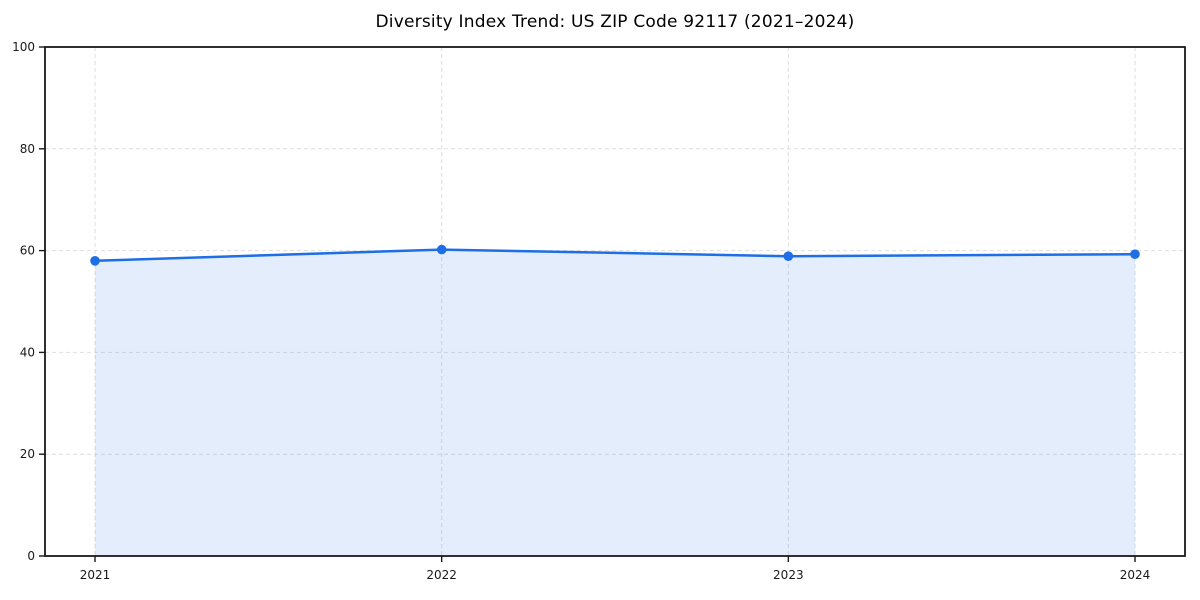 Image resolution: width=1200 pixels, height=600 pixels. Describe the element at coordinates (1135, 575) in the screenshot. I see `x-axis-tick-label: 2024` at that location.